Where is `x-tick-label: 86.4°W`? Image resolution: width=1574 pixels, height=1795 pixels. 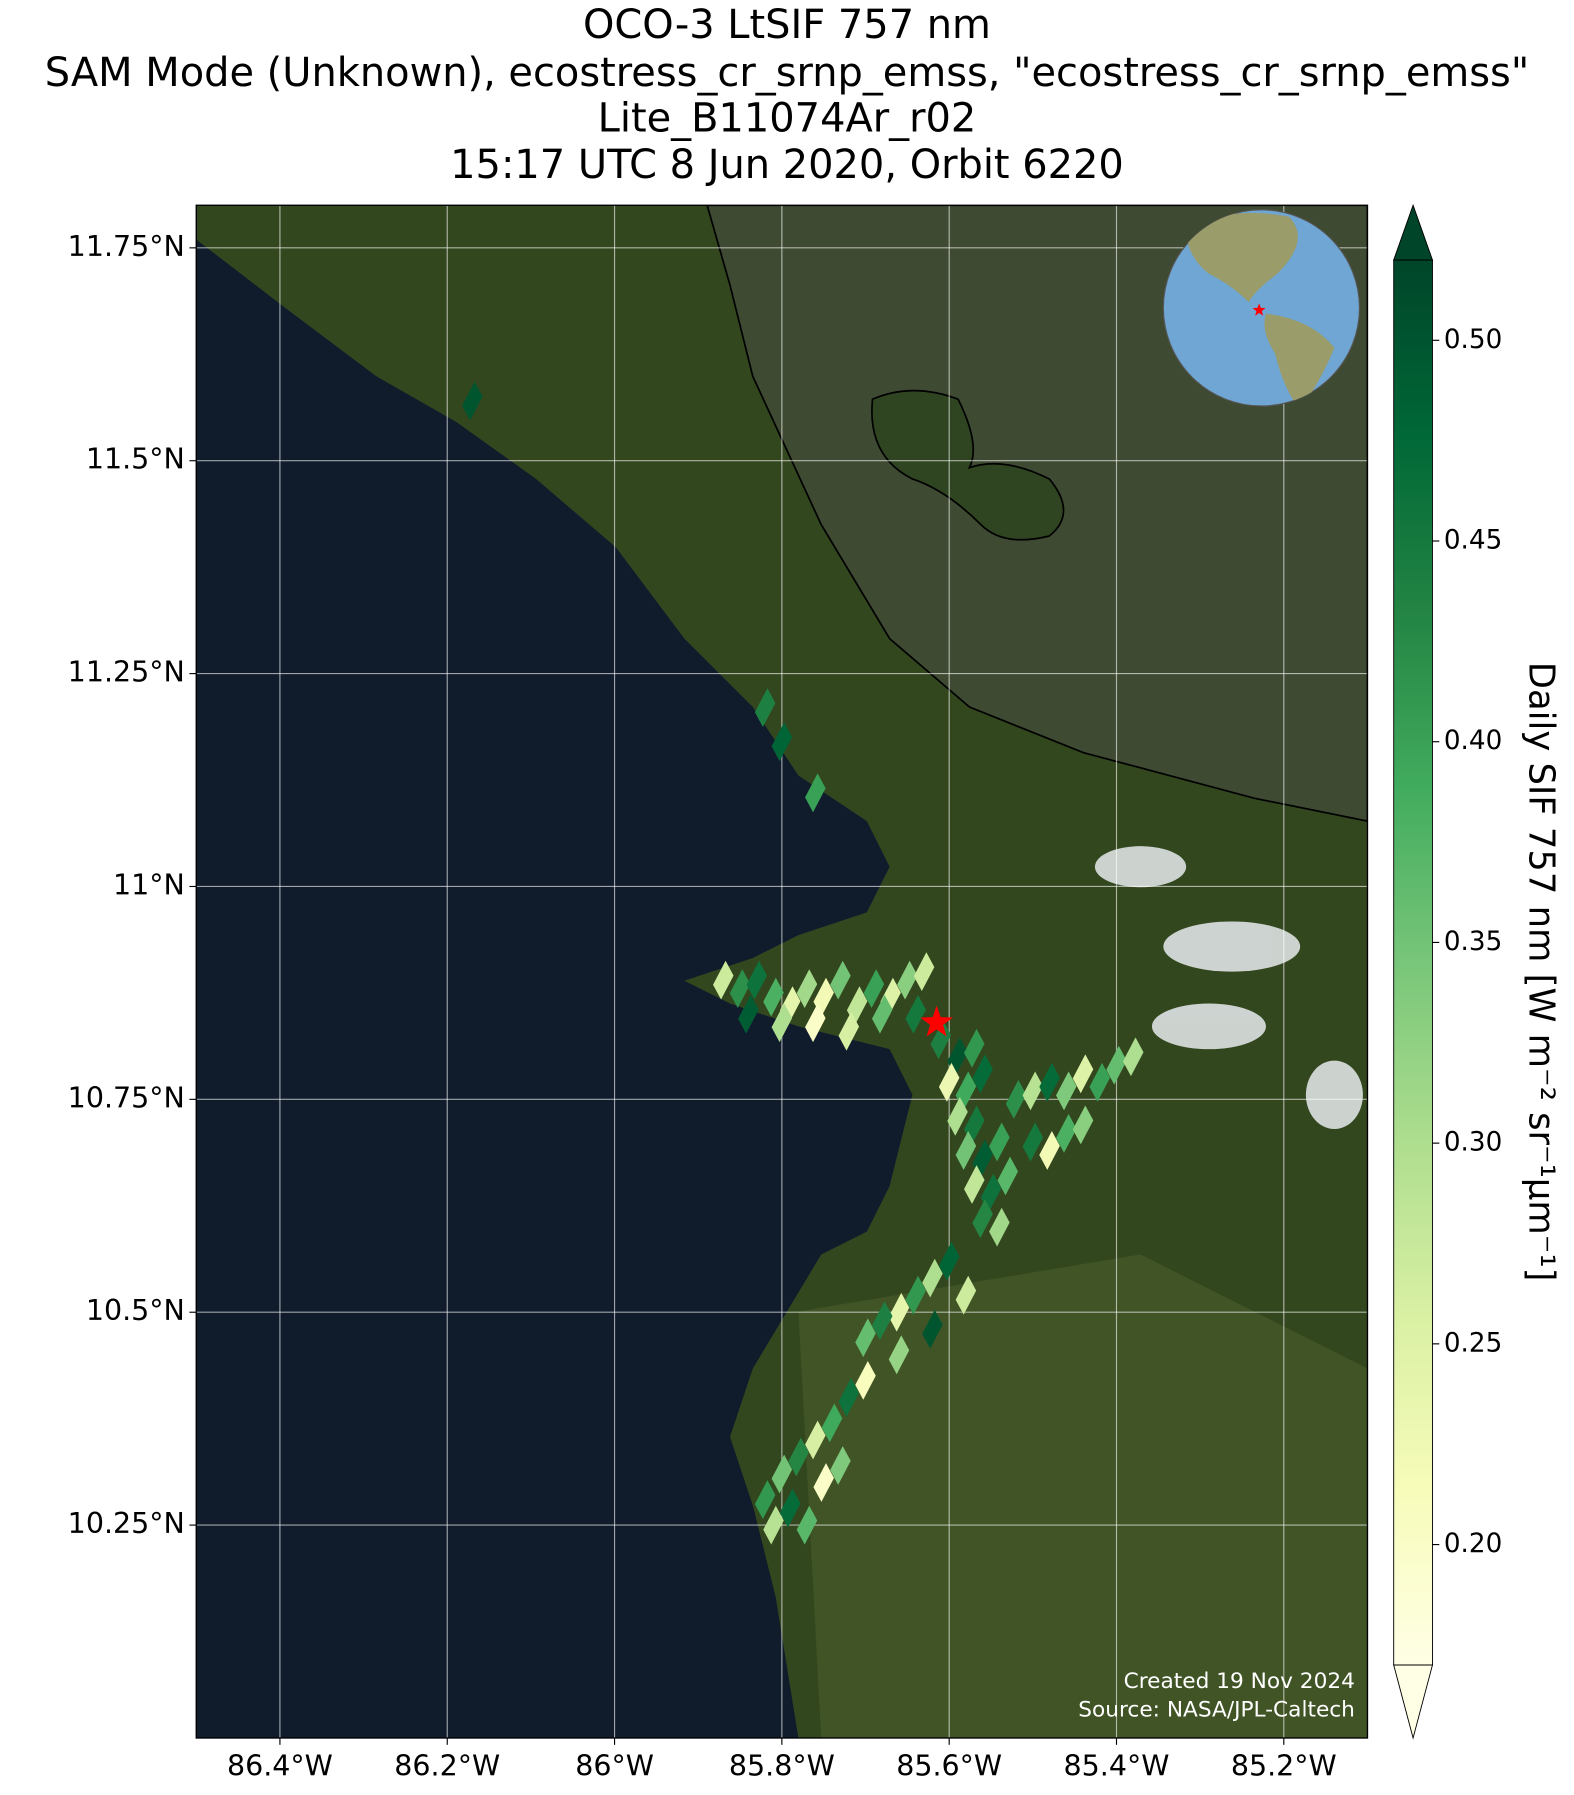
x-tick-label: 86.4°W is located at coordinates (280, 1766).